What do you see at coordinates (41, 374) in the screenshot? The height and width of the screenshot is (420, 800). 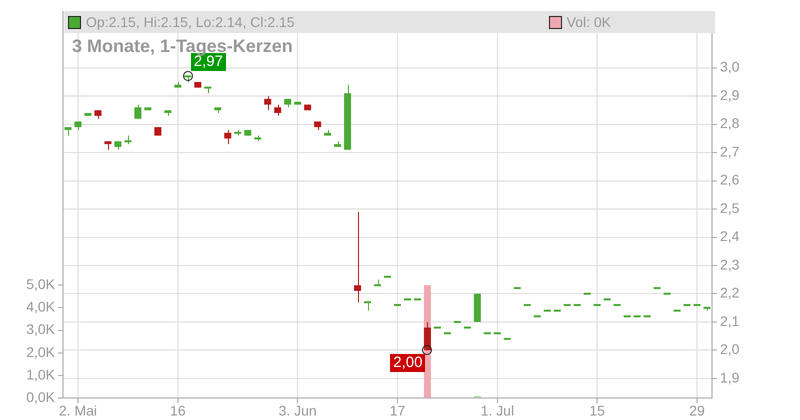 I see `y2-tick-label: 1,0K` at bounding box center [41, 374].